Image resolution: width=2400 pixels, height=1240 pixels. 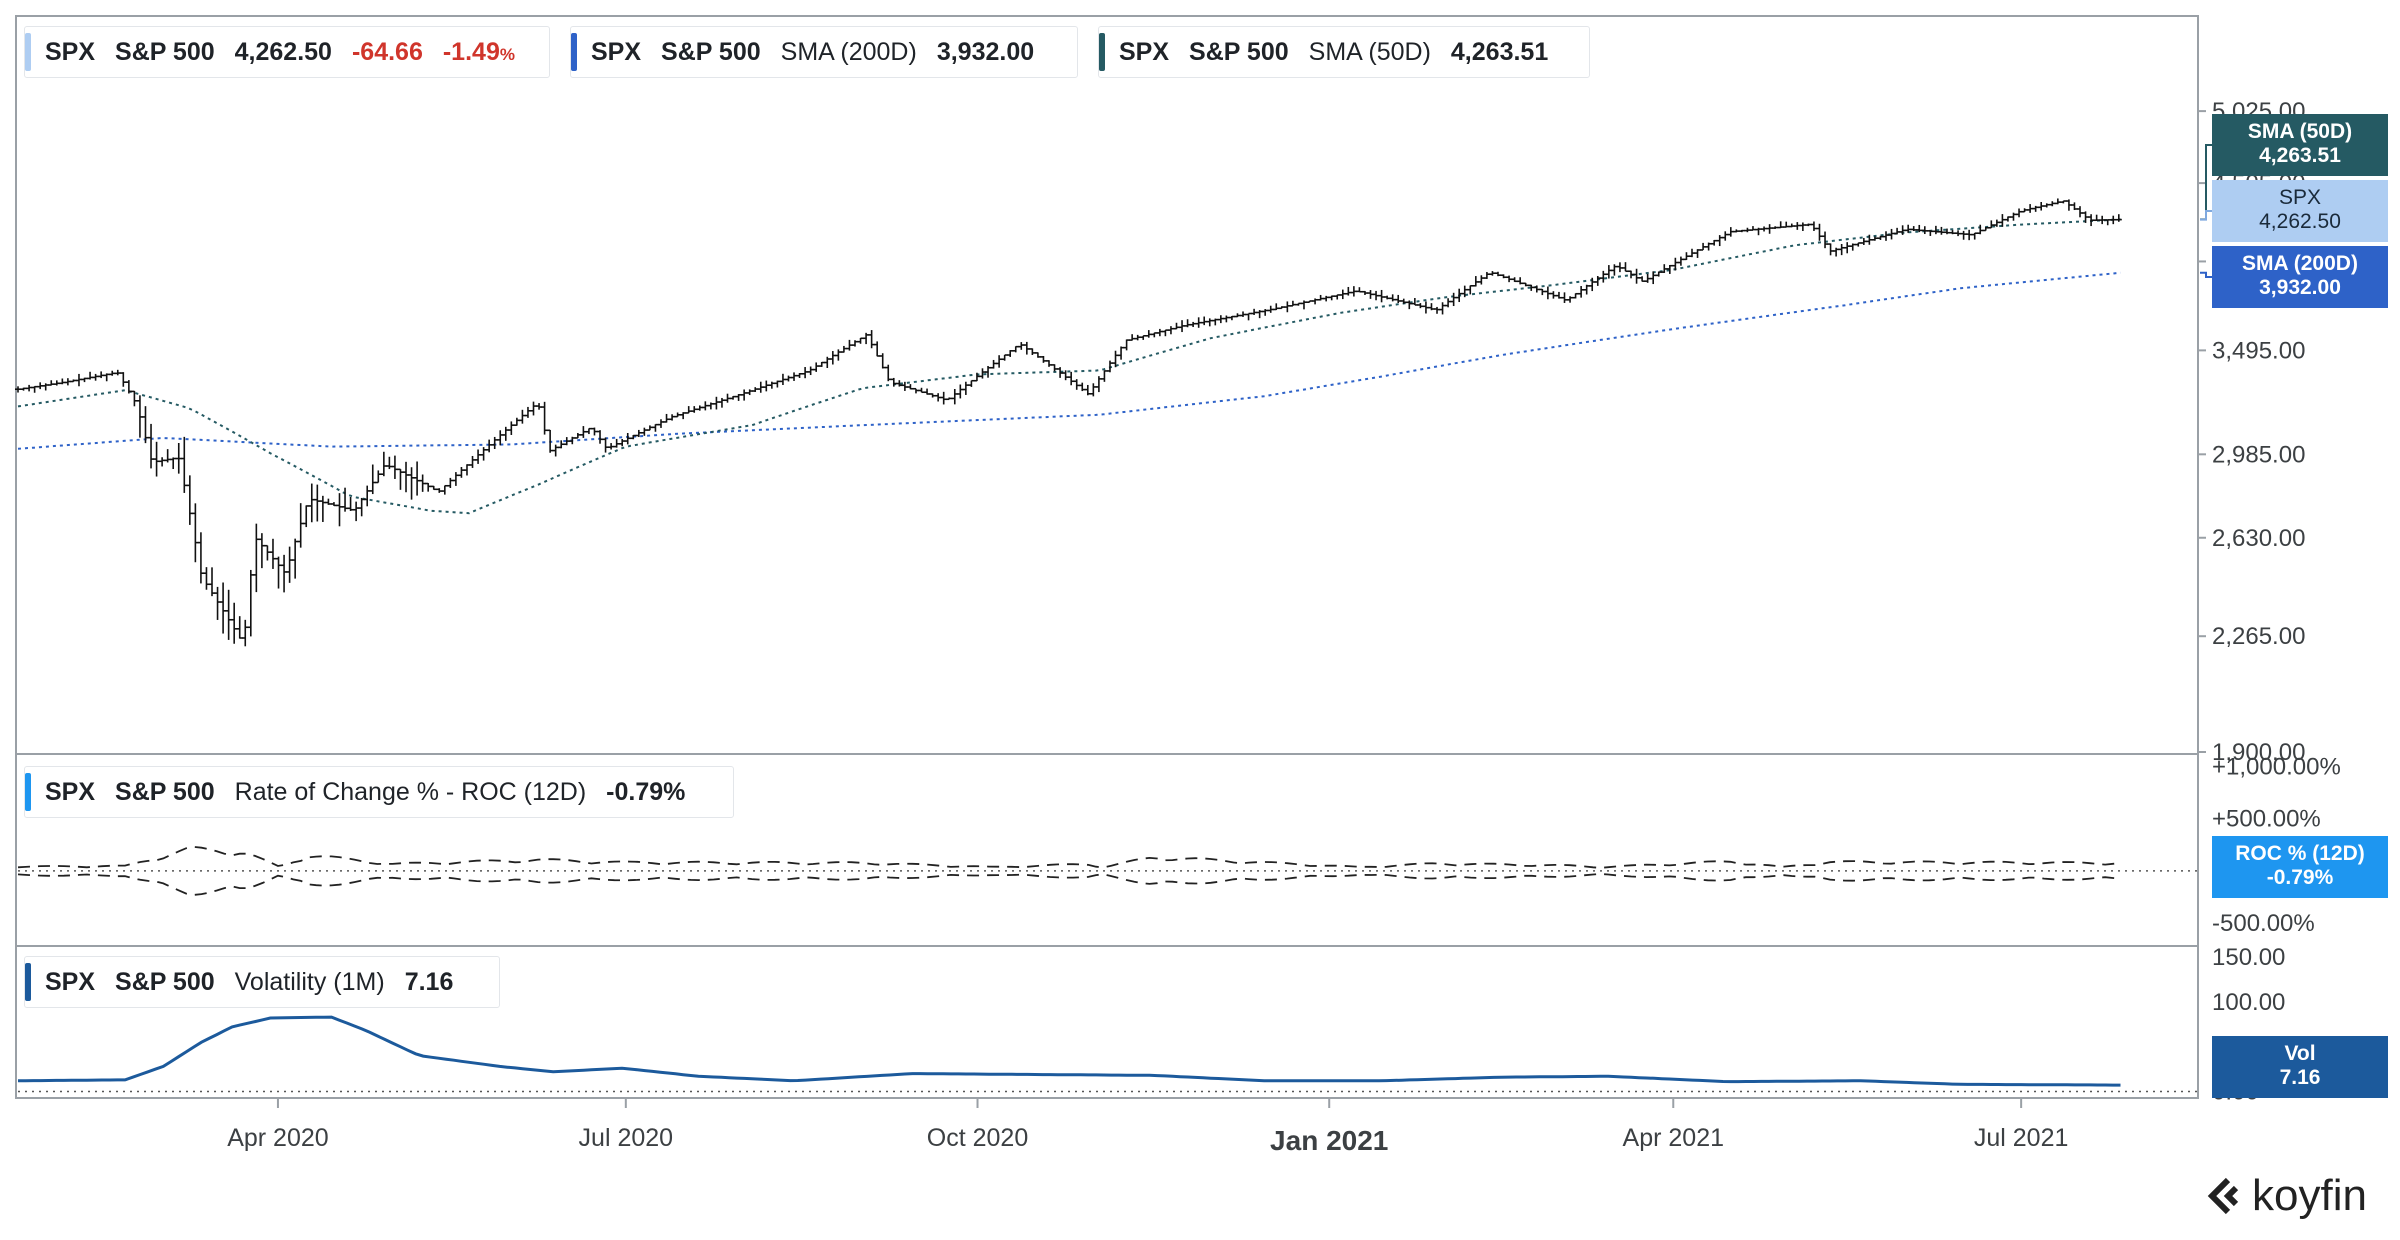 What do you see at coordinates (2300, 853) in the screenshot?
I see `tag-label: ROC % (12D)` at bounding box center [2300, 853].